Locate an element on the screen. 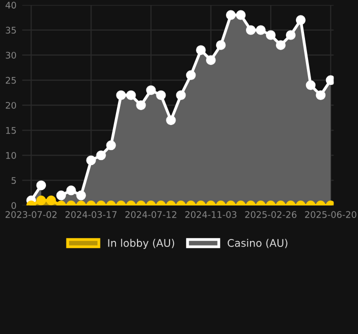  y-tick-label: 20 is located at coordinates (11, 105).